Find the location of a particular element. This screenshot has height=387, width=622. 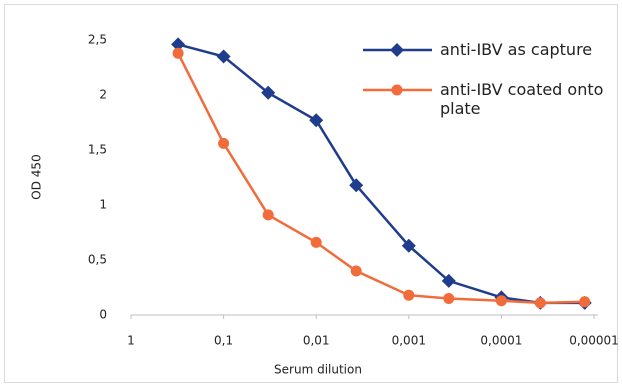

y-tick-label: 2 is located at coordinates (103, 95).